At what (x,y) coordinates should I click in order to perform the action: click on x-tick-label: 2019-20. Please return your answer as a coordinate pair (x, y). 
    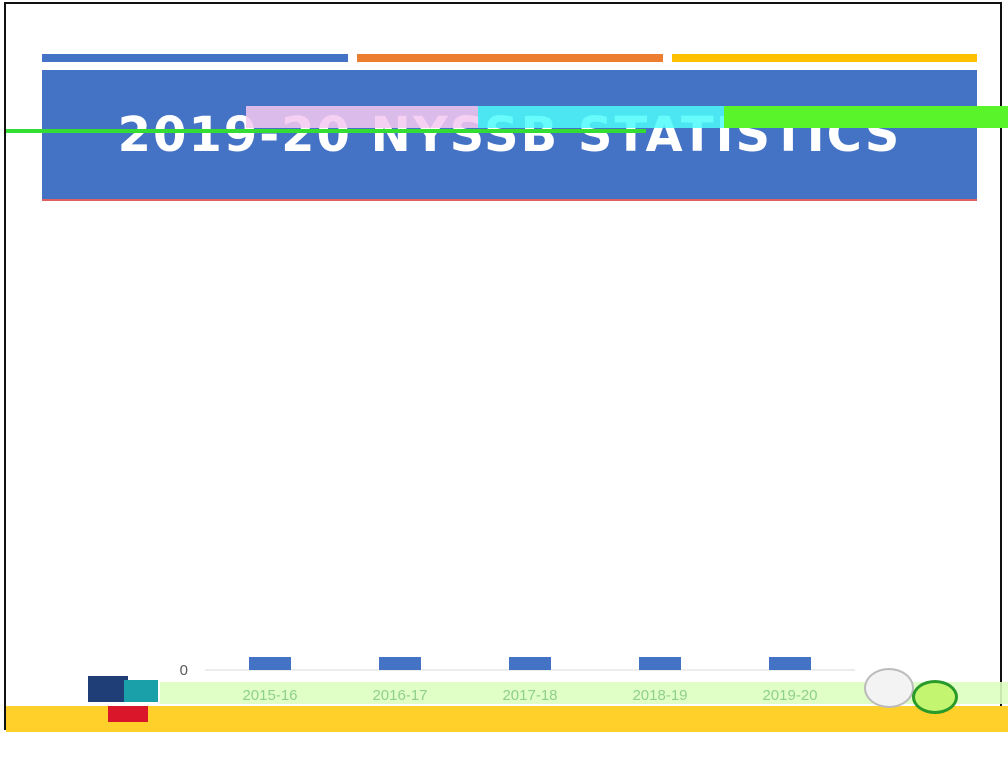
    Looking at the image, I should click on (789, 695).